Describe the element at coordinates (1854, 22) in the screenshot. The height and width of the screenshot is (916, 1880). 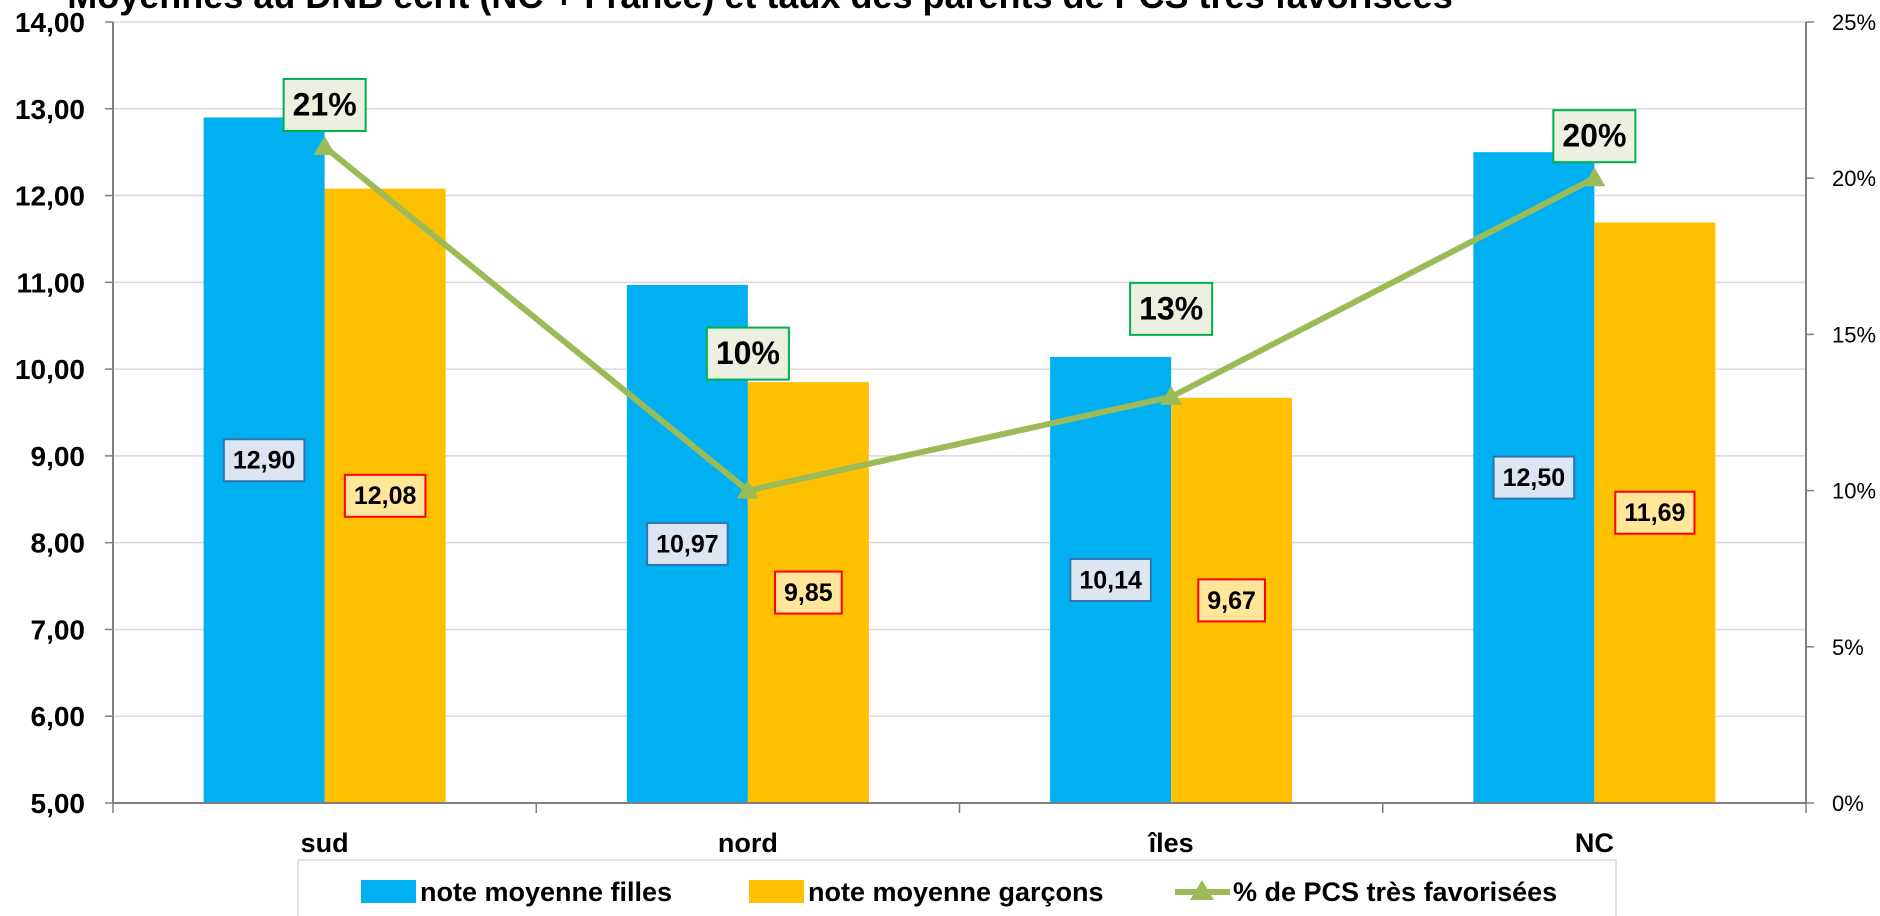
I see `y-right-tick-label: 25%` at that location.